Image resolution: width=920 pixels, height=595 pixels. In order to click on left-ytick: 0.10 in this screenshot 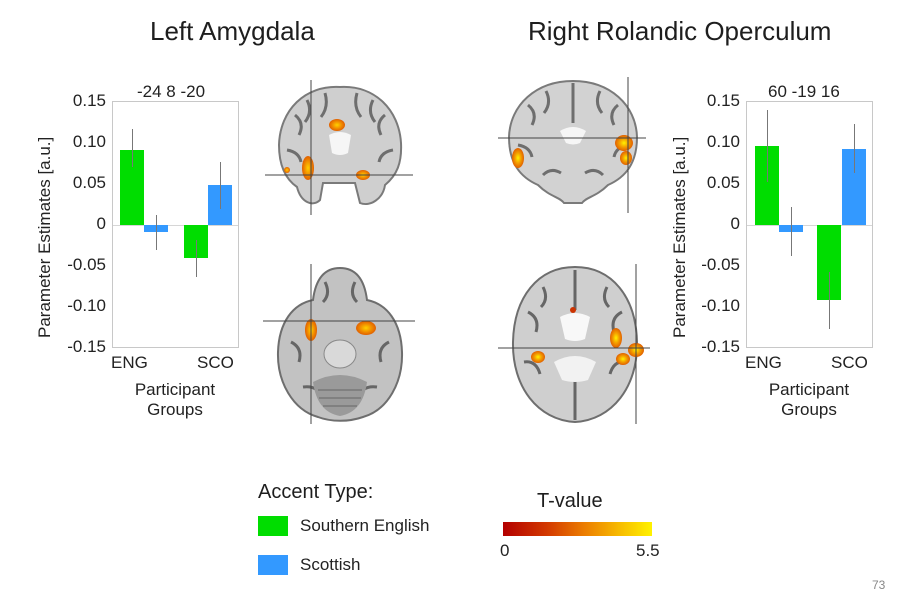, I will do `click(89, 141)`.